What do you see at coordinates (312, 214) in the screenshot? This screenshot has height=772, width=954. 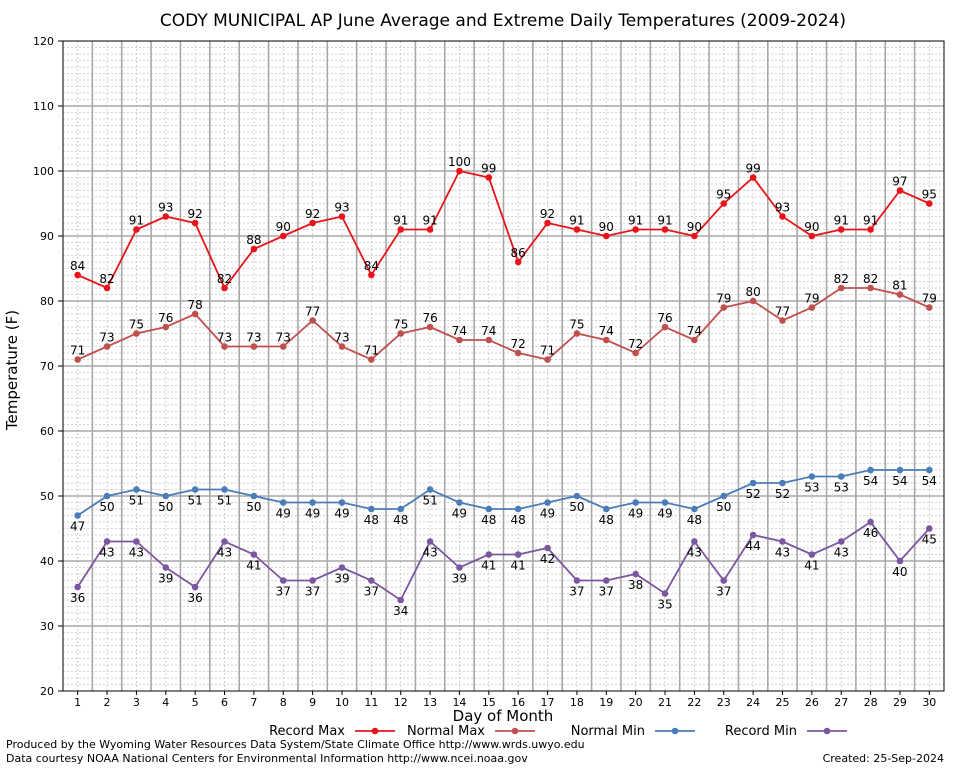 I see `data-label: 92` at bounding box center [312, 214].